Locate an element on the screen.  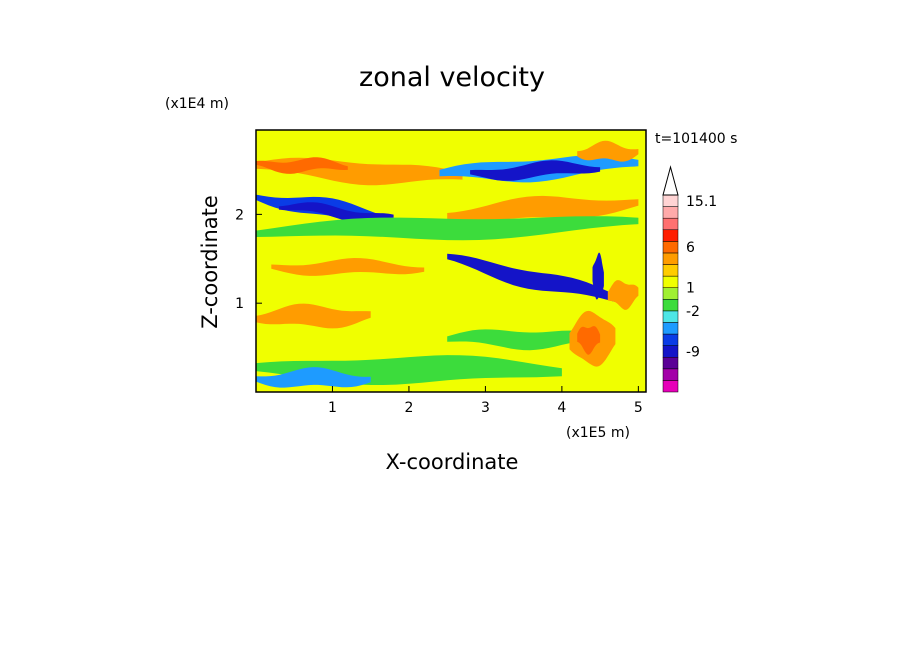
colorbar-label: 15.1 is located at coordinates (701, 202).